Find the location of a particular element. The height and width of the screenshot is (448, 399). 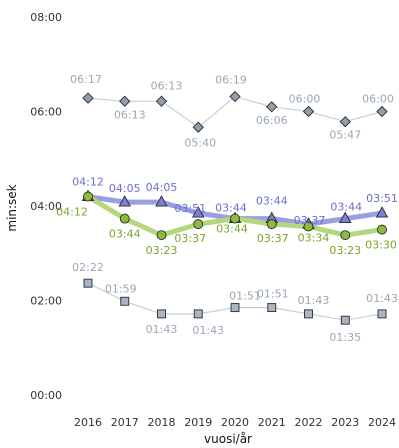

data-label: 03:30 is located at coordinates (381, 245).